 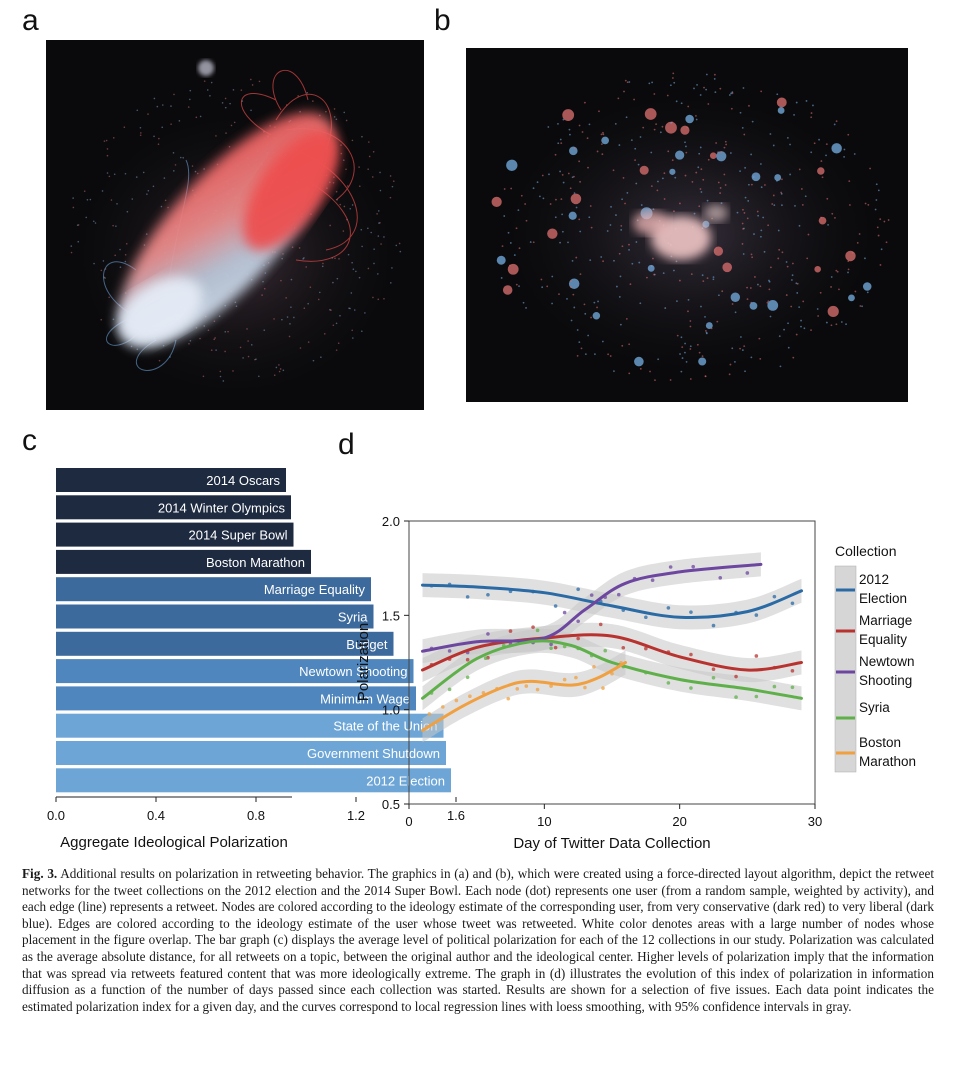 What do you see at coordinates (236, 698) in the screenshot?
I see `bar` at bounding box center [236, 698].